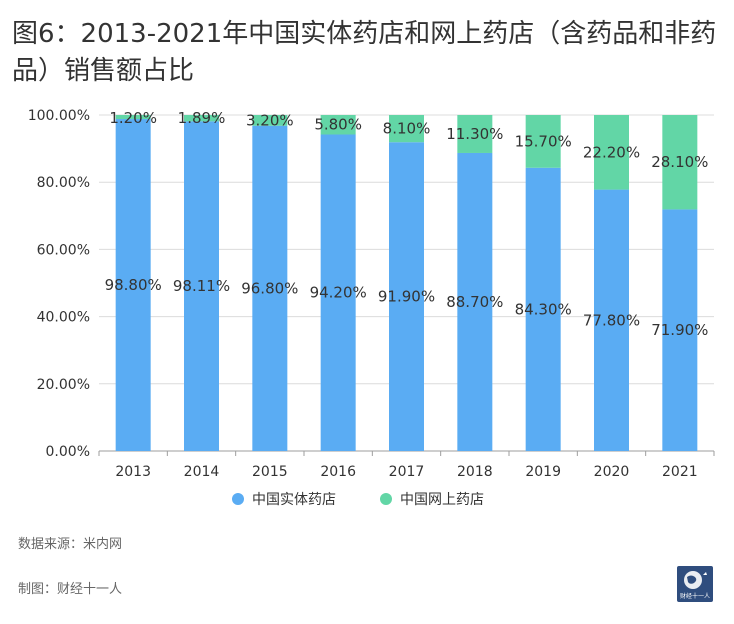  What do you see at coordinates (70, 589) in the screenshot?
I see `maker-note: 制图：财经十一人` at bounding box center [70, 589].